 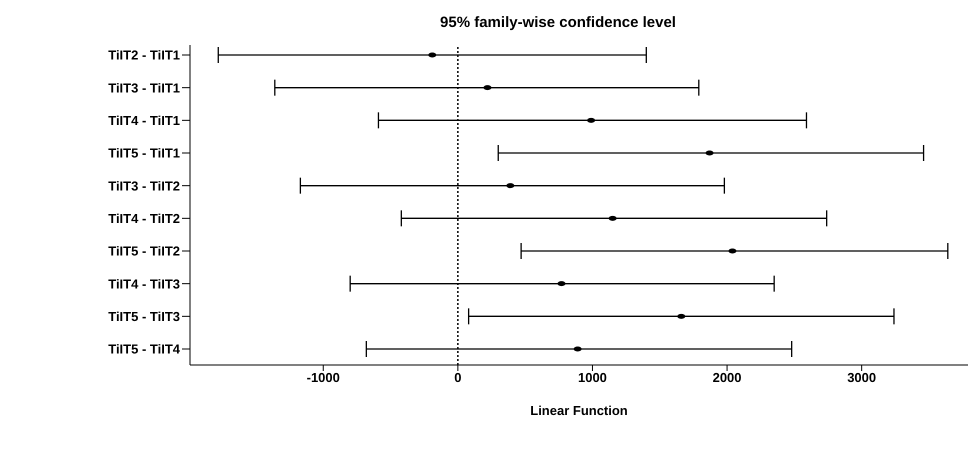 What do you see at coordinates (144, 349) in the screenshot?
I see `y-tick-label: TiIT5 - TiIT4` at bounding box center [144, 349].